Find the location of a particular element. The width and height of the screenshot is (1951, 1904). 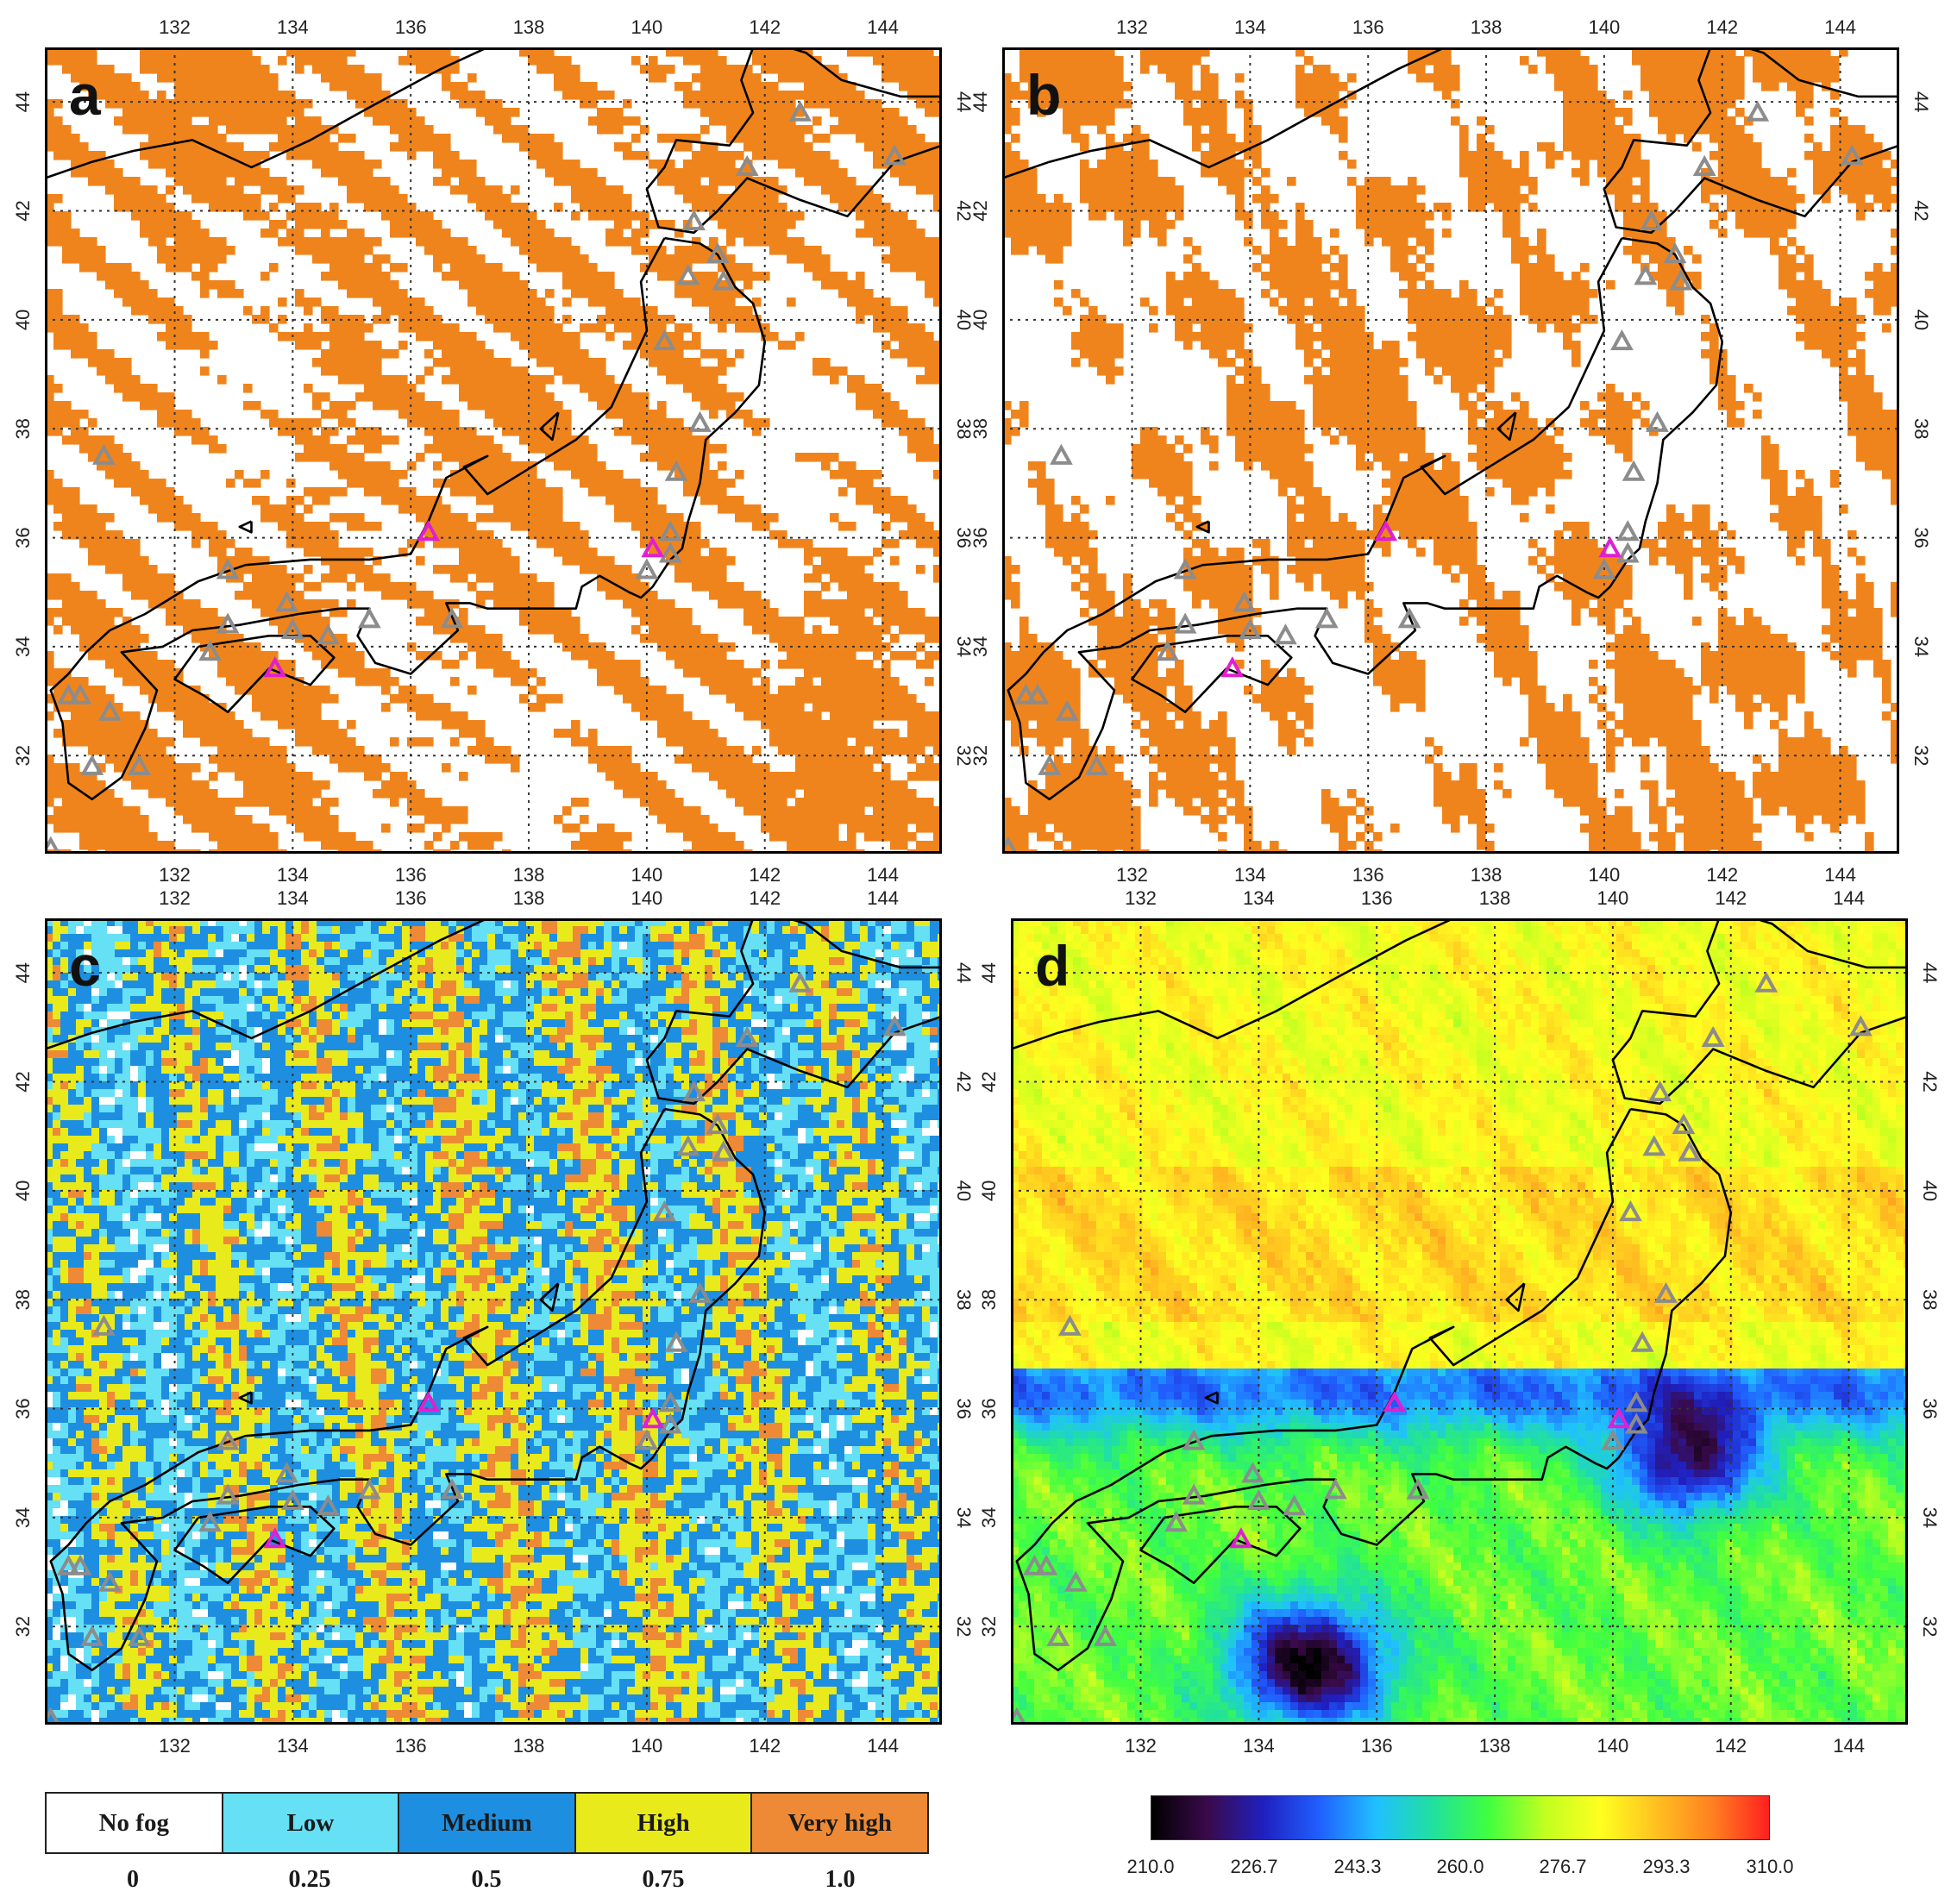

legend-cell-medium: Medium is located at coordinates (487, 1823).